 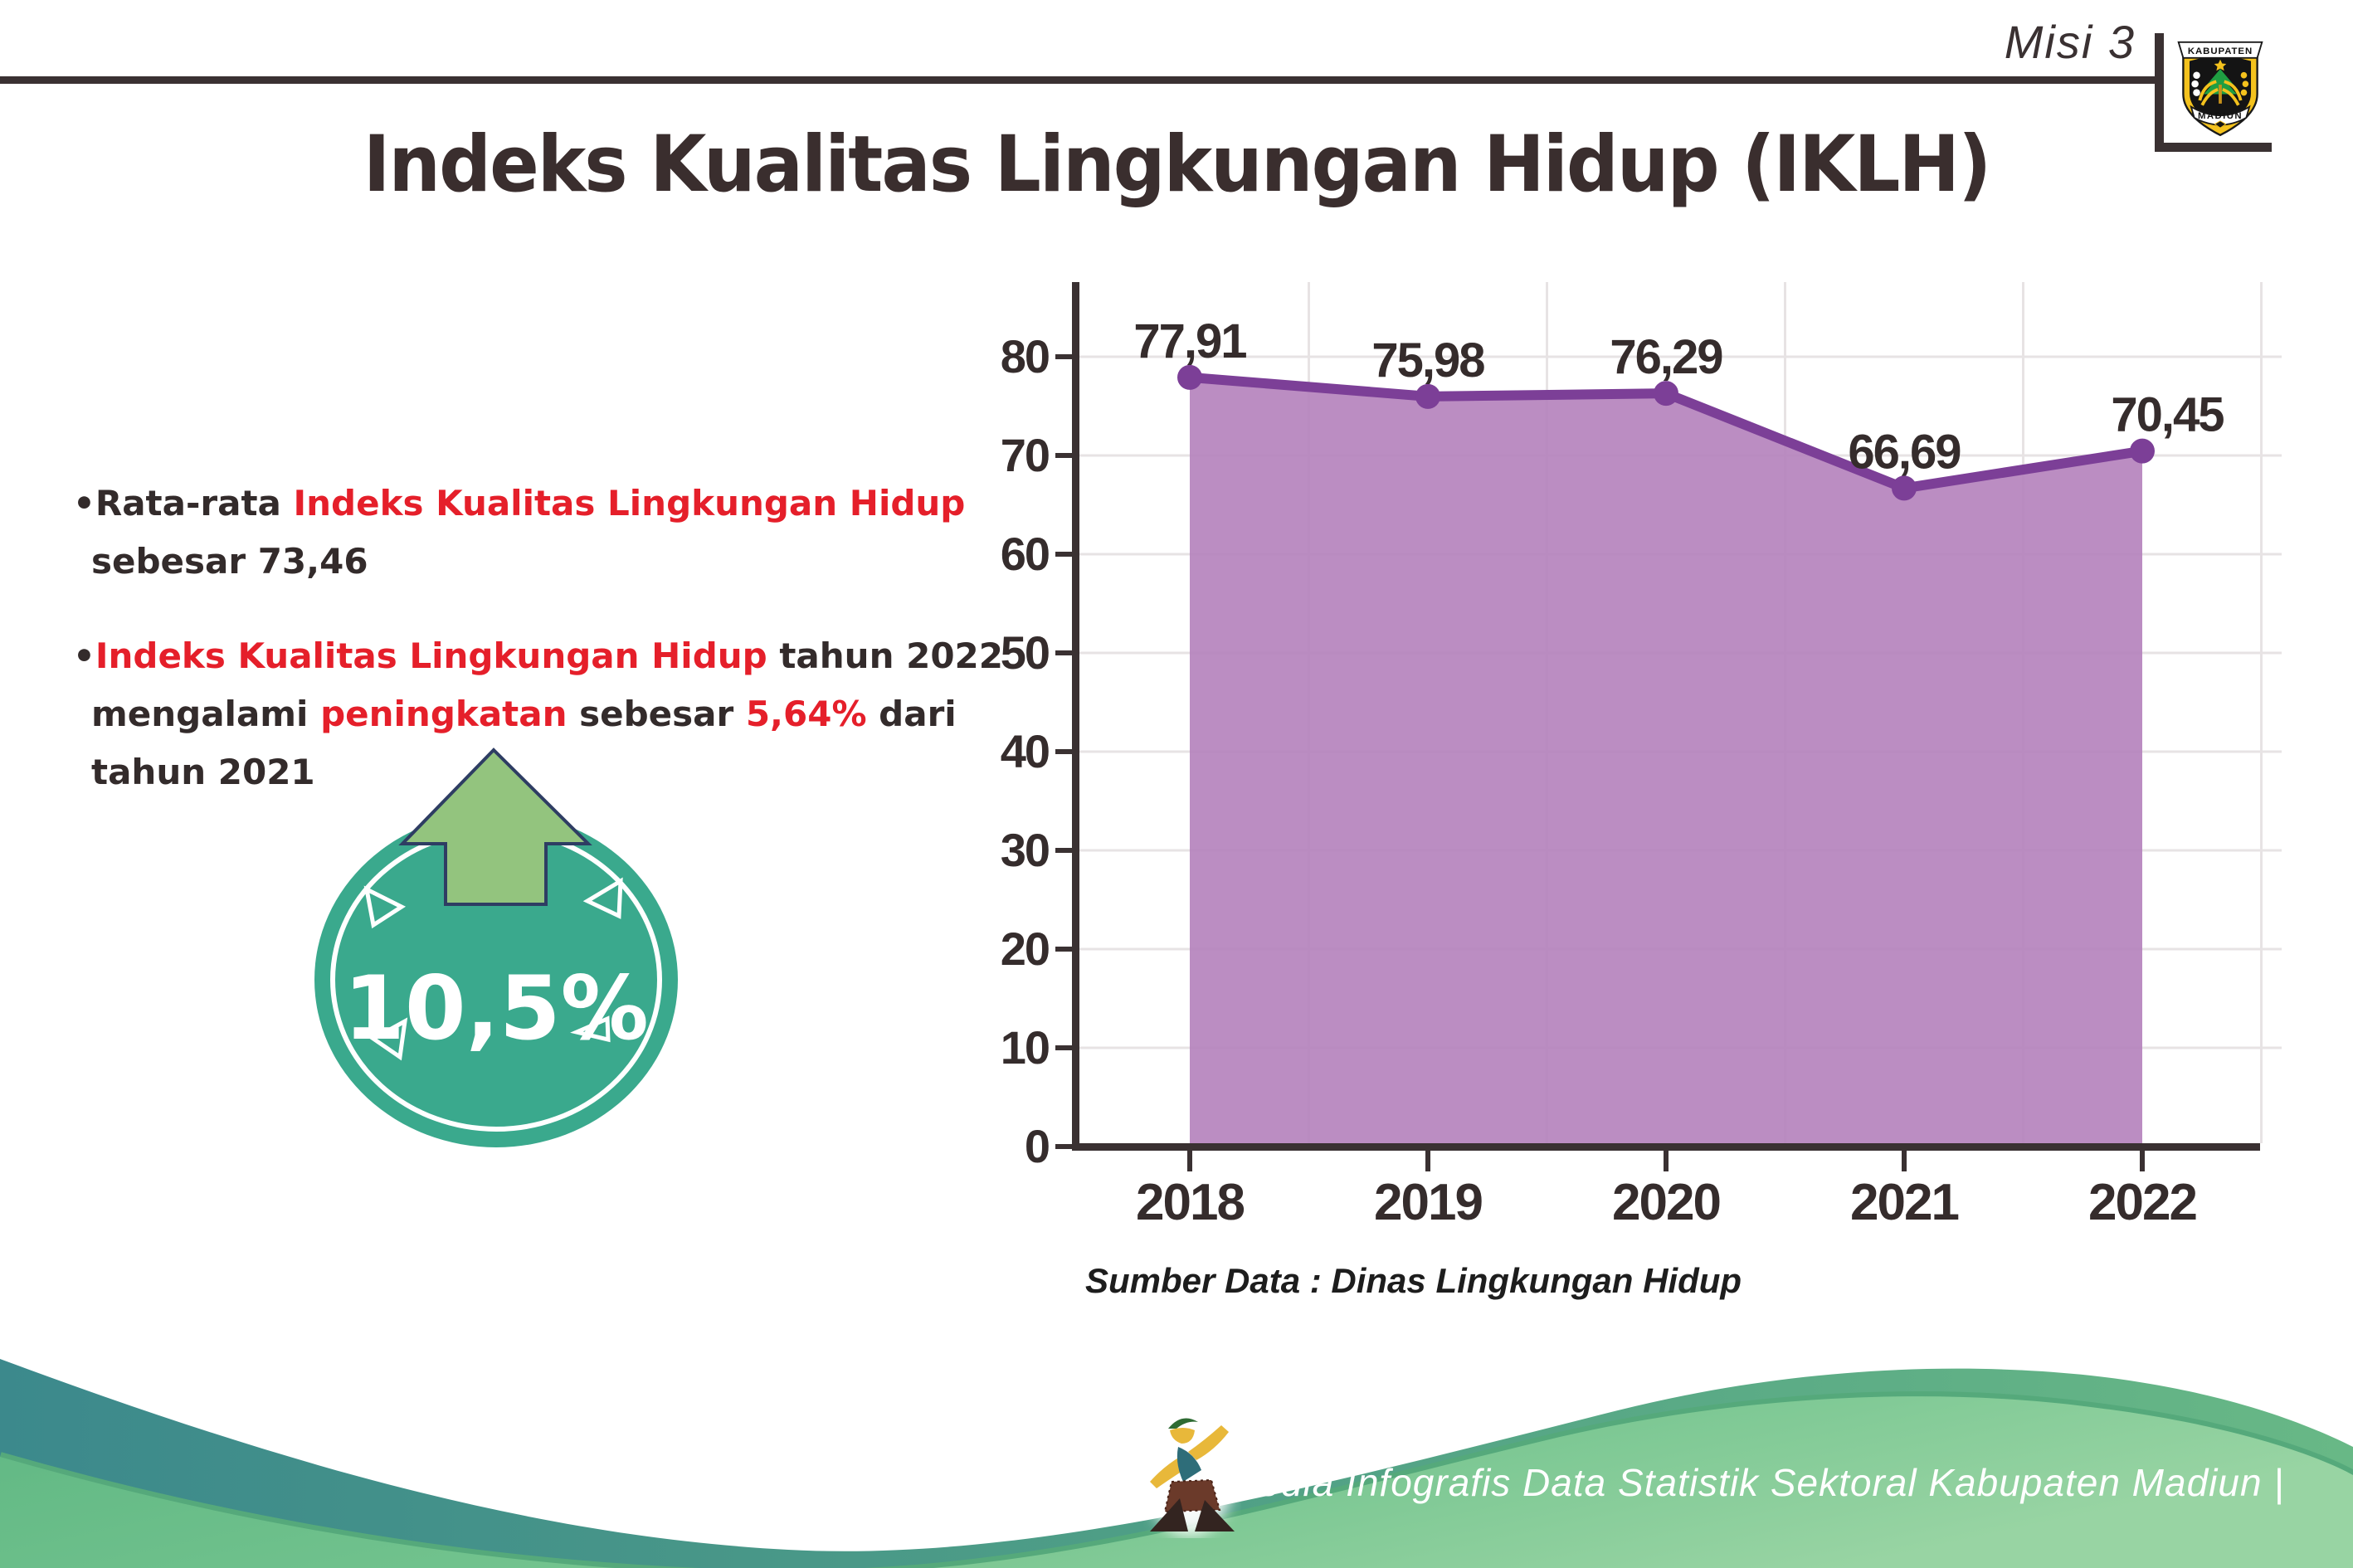 I want to click on value-label: 75,98, so click(x=1427, y=360).